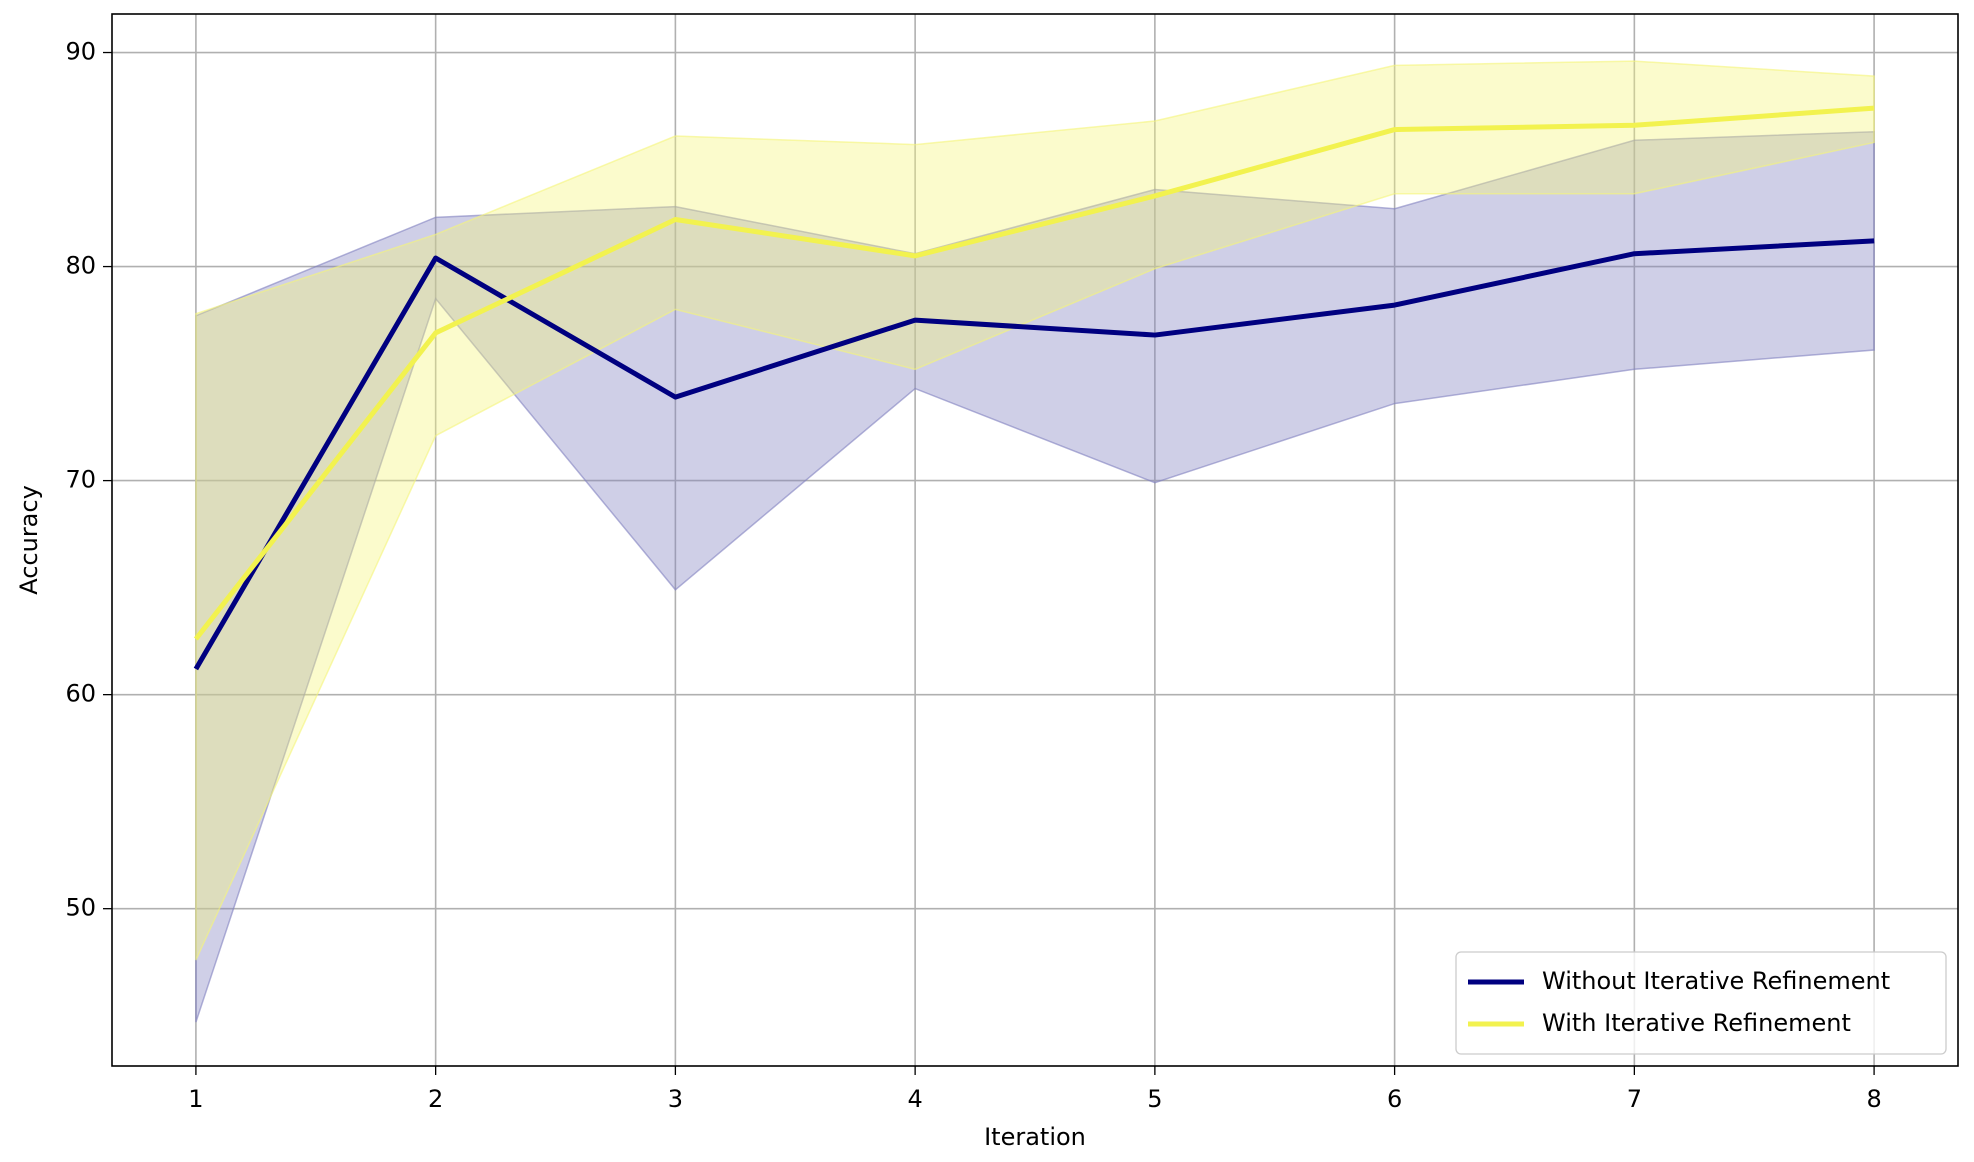 Image resolution: width=1974 pixels, height=1162 pixels. What do you see at coordinates (1154, 1099) in the screenshot?
I see `x-tick-label: 5` at bounding box center [1154, 1099].